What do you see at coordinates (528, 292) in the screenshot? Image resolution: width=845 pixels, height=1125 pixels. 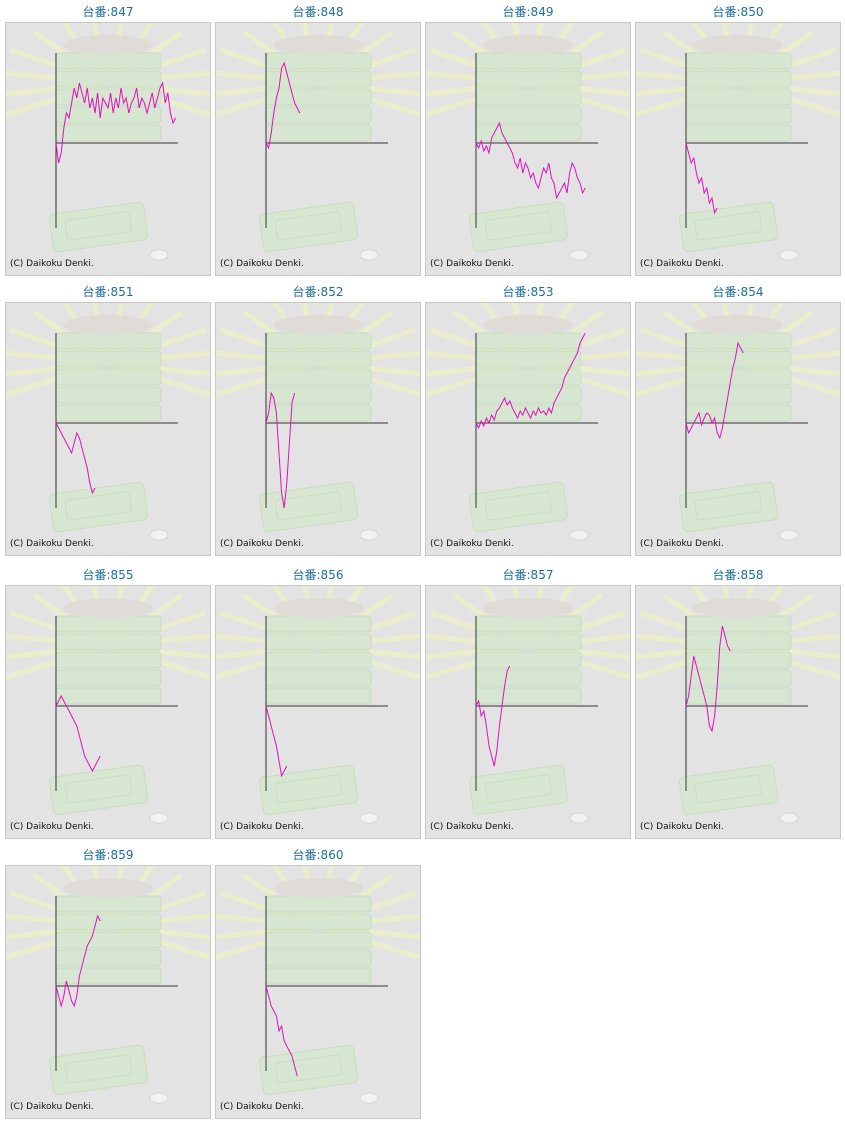 I see `machine-number-title: 台番:853` at bounding box center [528, 292].